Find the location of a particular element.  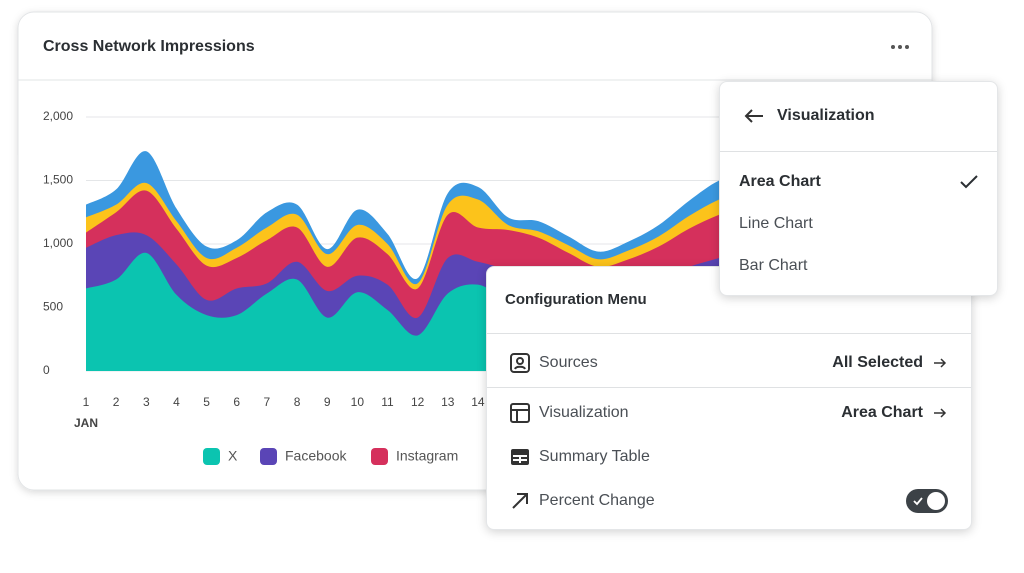

row-label: Visualization is located at coordinates (584, 412).